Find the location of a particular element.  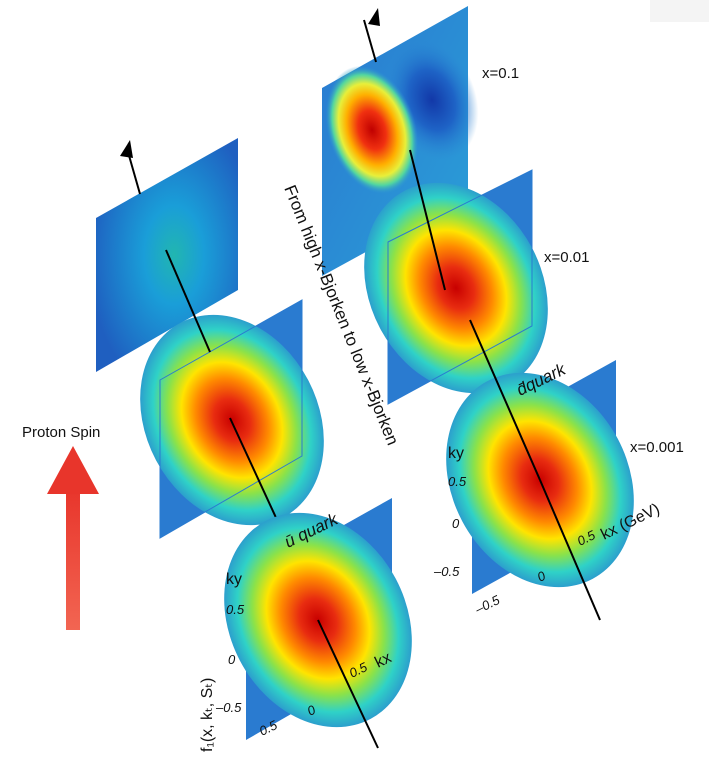

x-label-1: x=0.01 is located at coordinates (566, 257).